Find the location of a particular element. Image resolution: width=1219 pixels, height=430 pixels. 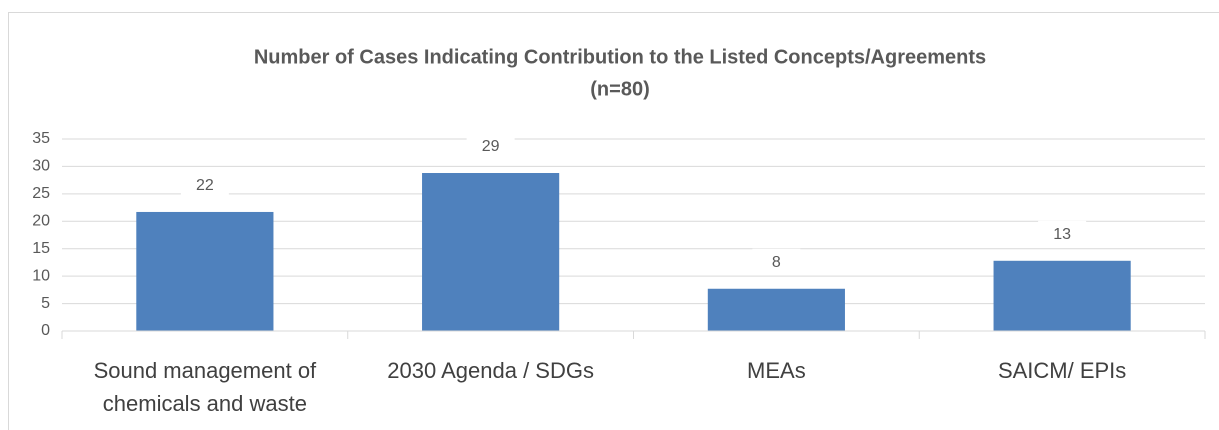

chart-subtitle: (n=80) is located at coordinates (619, 89).